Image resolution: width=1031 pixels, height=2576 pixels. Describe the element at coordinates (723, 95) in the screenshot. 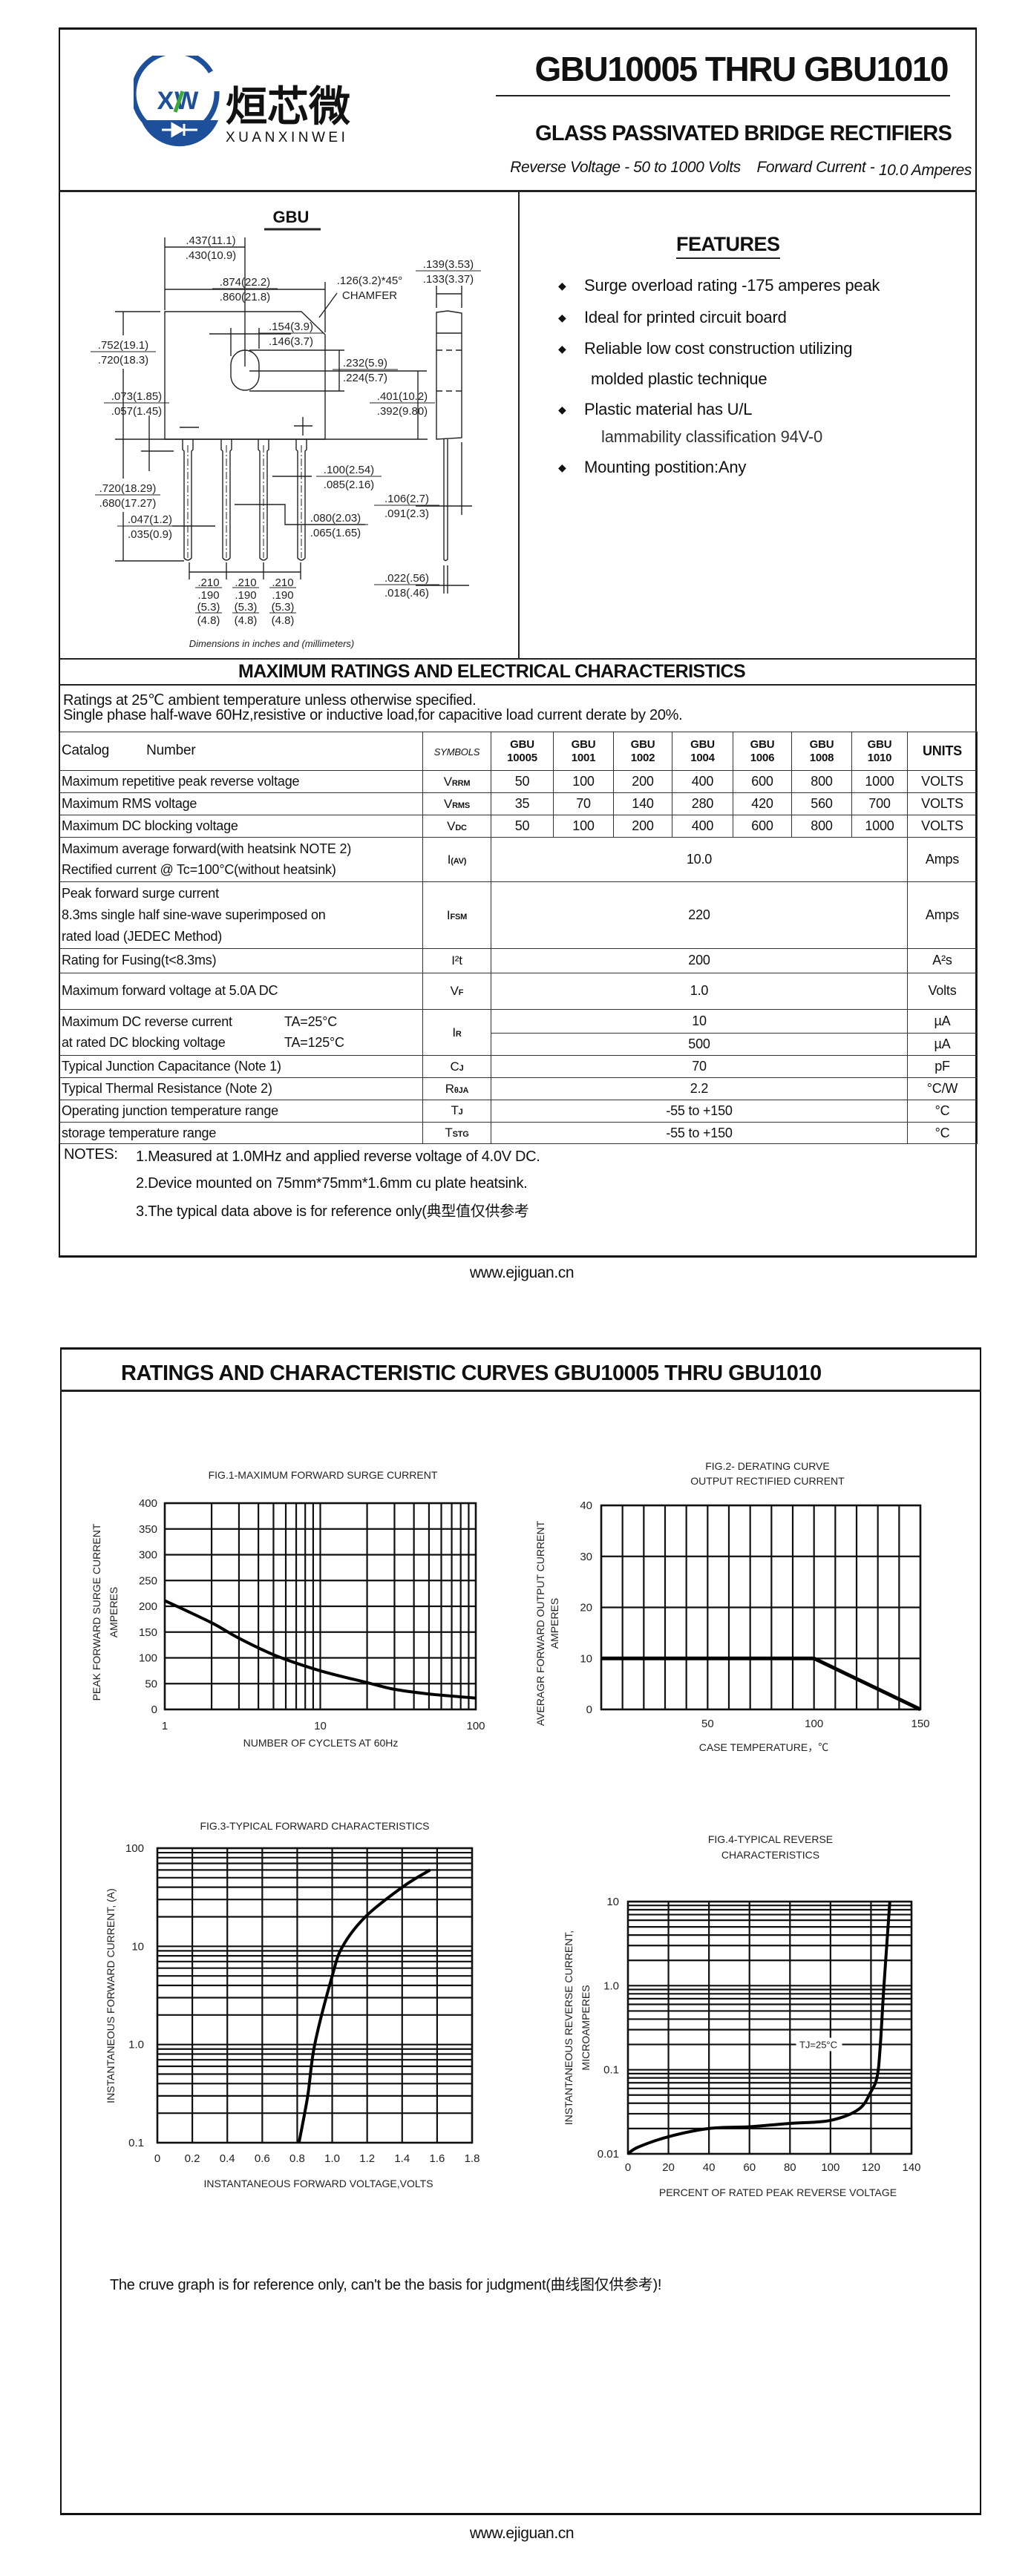

I see `title-underline` at that location.